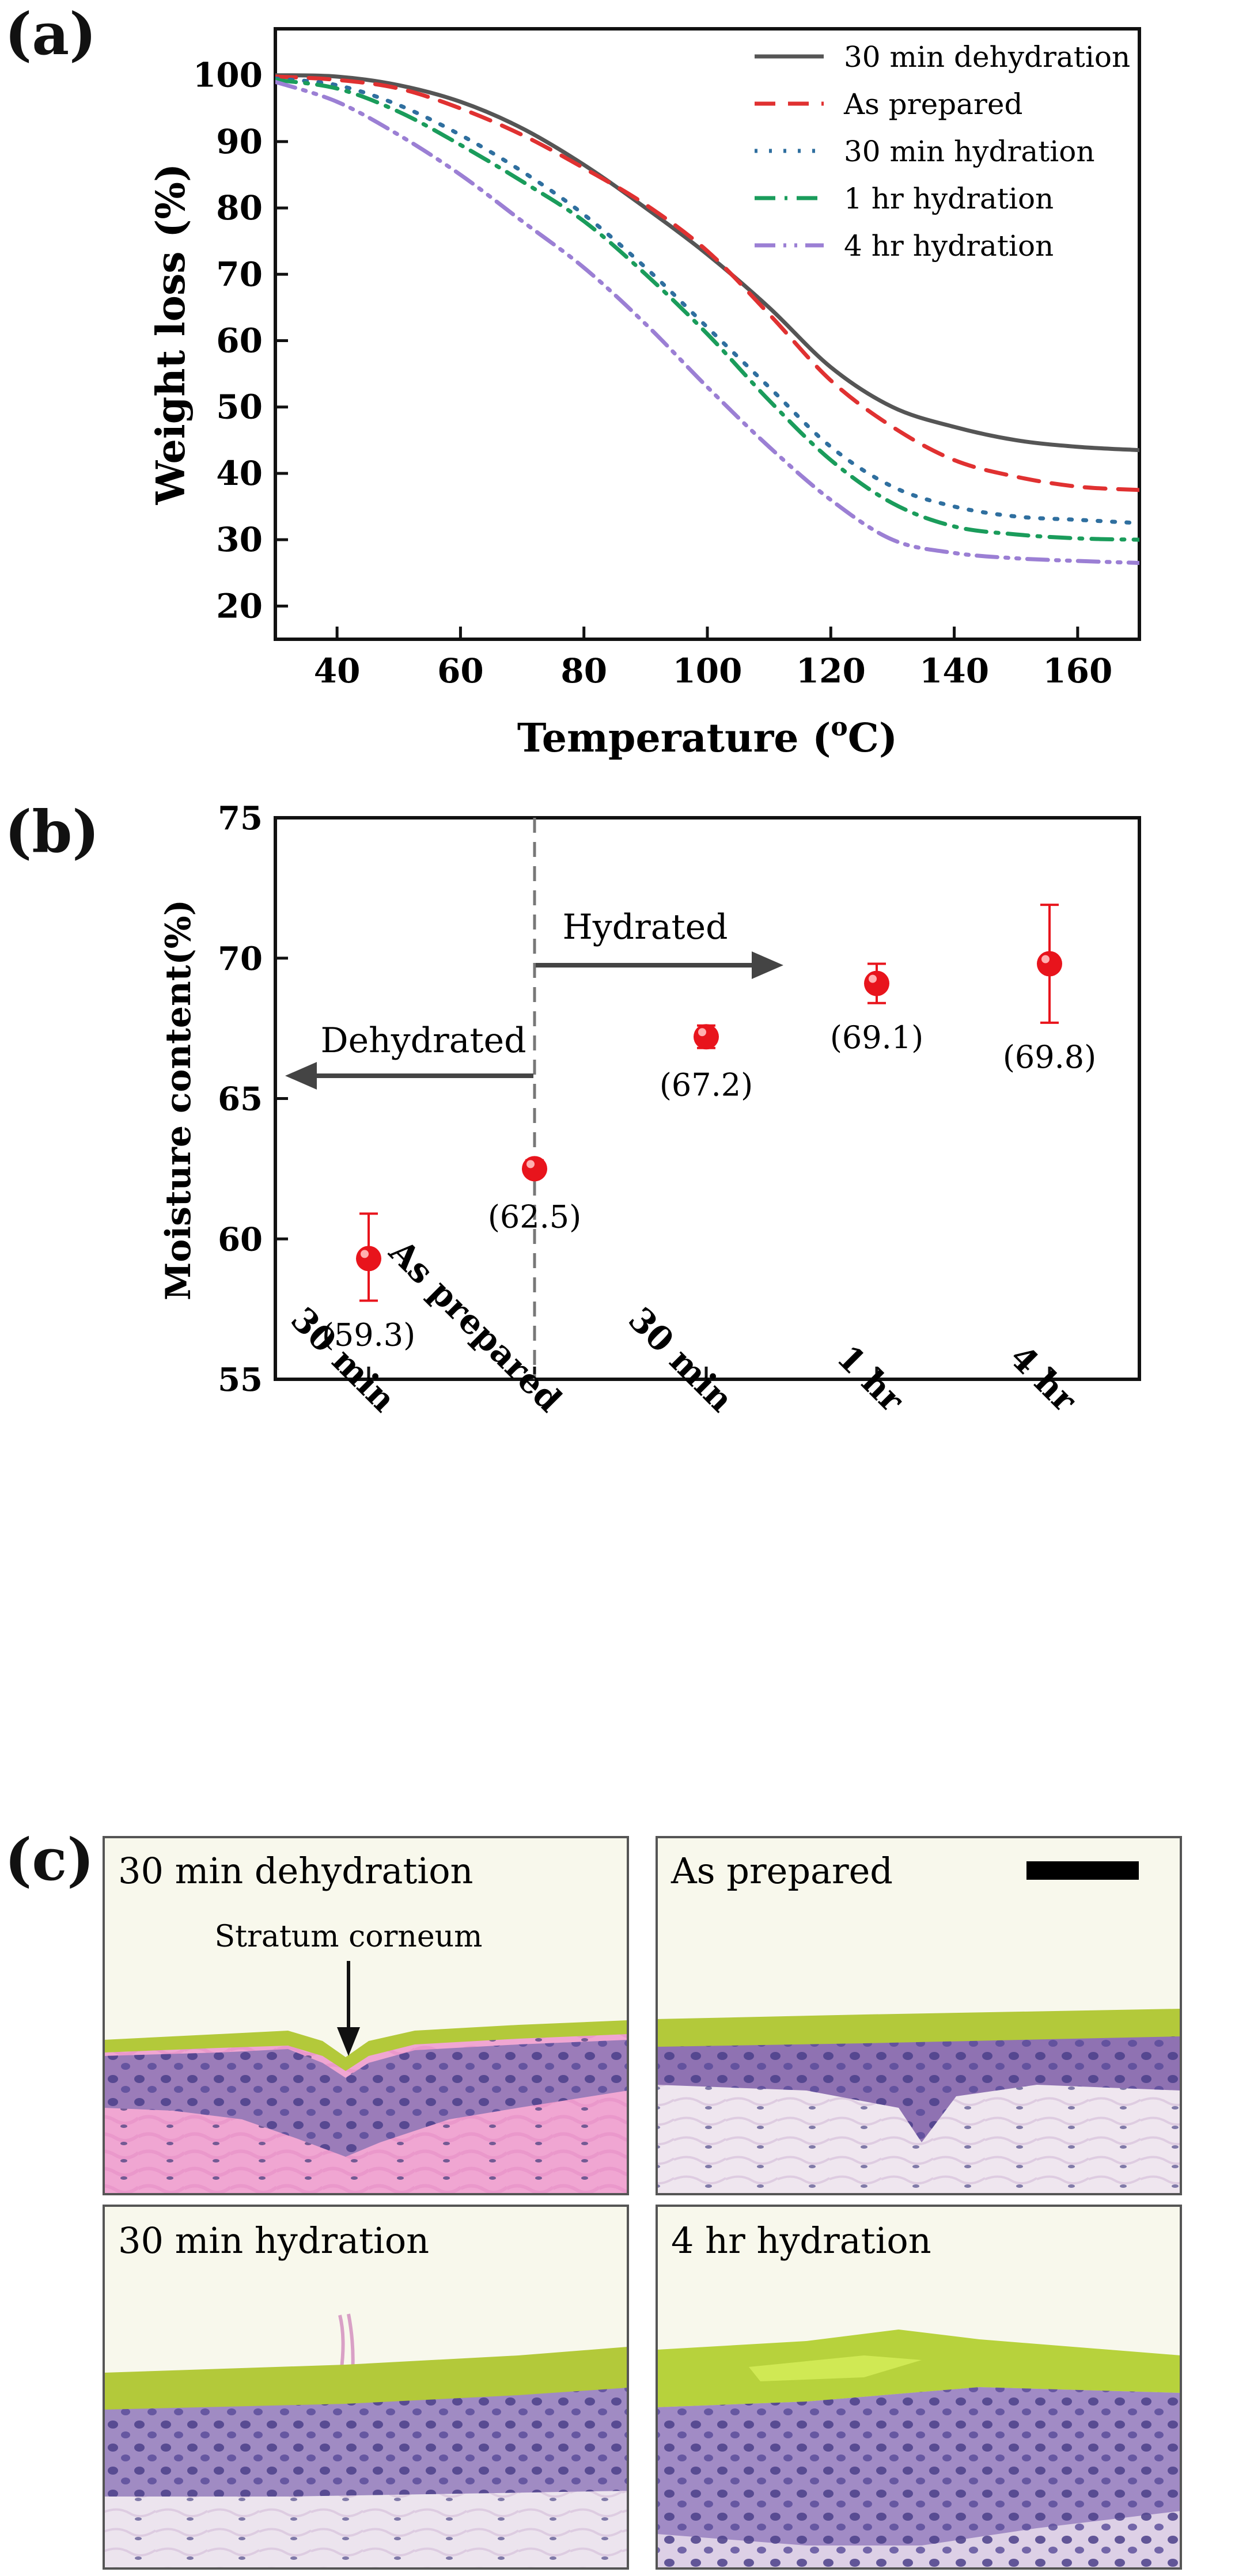 The image size is (1235, 2576). What do you see at coordinates (296, 1871) in the screenshot?
I see `histology-title: 30 min dehydration` at bounding box center [296, 1871].